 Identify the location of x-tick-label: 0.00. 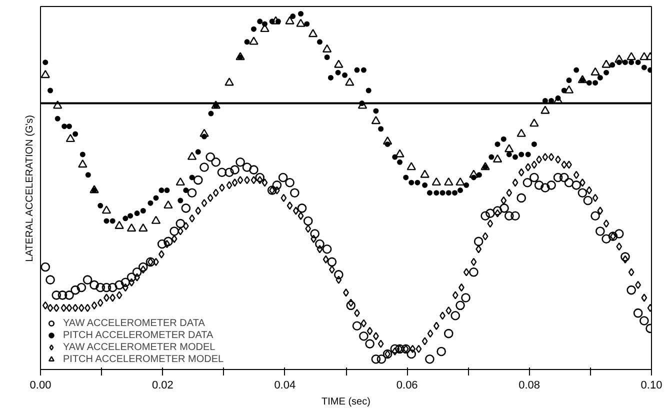
(41, 386).